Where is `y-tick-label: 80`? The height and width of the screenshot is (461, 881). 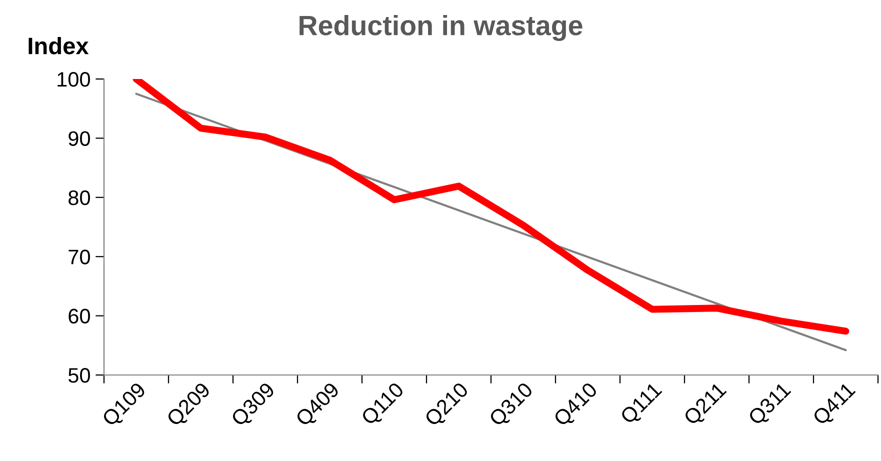 y-tick-label: 80 is located at coordinates (79, 198).